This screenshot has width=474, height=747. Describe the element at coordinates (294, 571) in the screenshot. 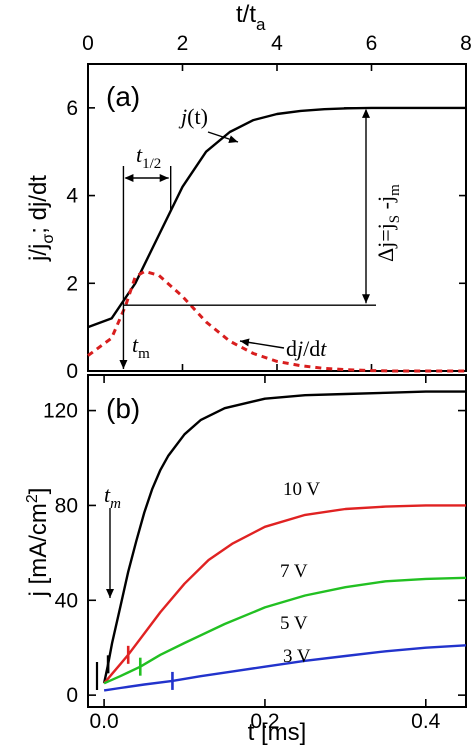

I see `series-label-7v: 7 V` at that location.